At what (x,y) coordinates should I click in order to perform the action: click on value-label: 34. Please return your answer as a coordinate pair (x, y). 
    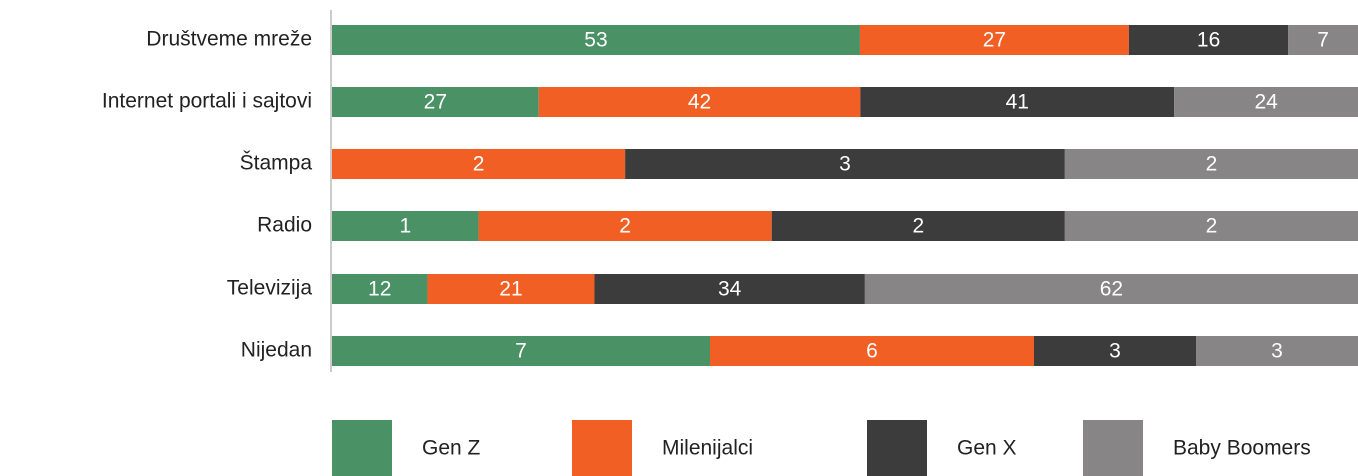
    Looking at the image, I should click on (730, 289).